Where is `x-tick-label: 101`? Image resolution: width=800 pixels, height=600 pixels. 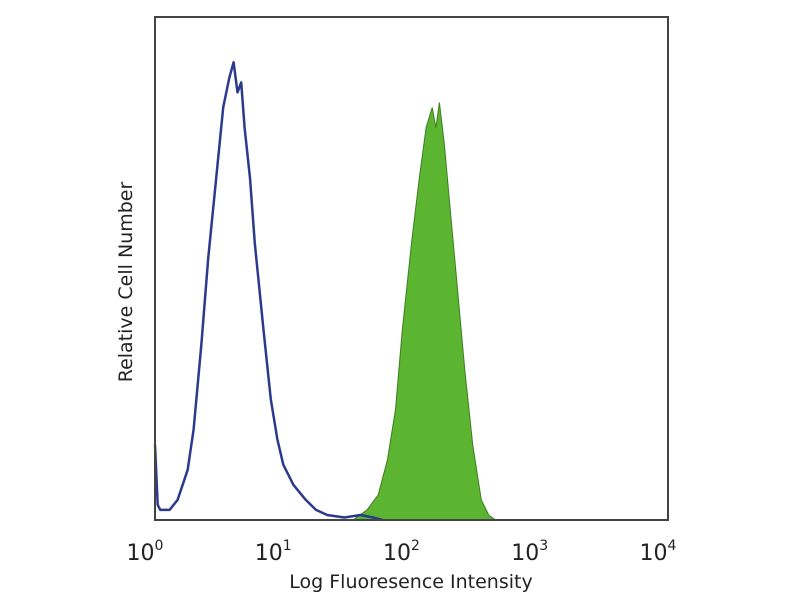 x-tick-label: 101 is located at coordinates (273, 552).